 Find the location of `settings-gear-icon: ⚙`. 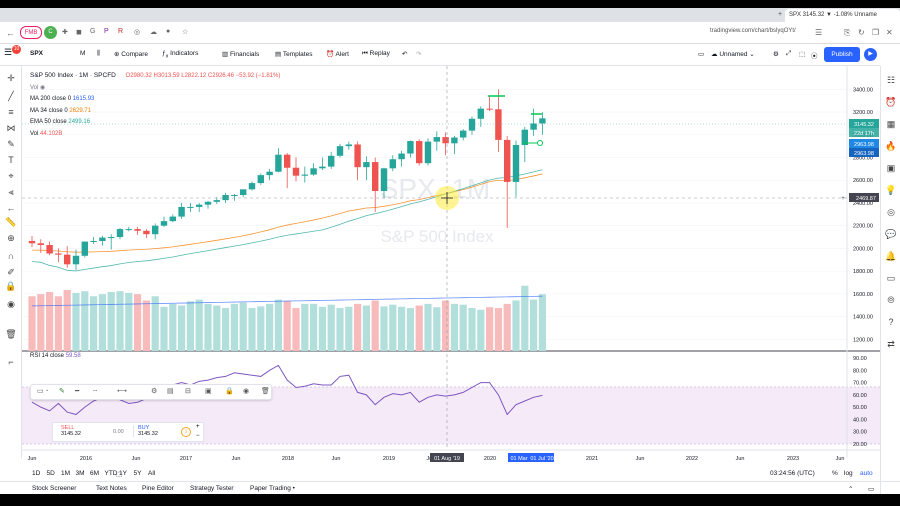

settings-gear-icon: ⚙ is located at coordinates (154, 391).